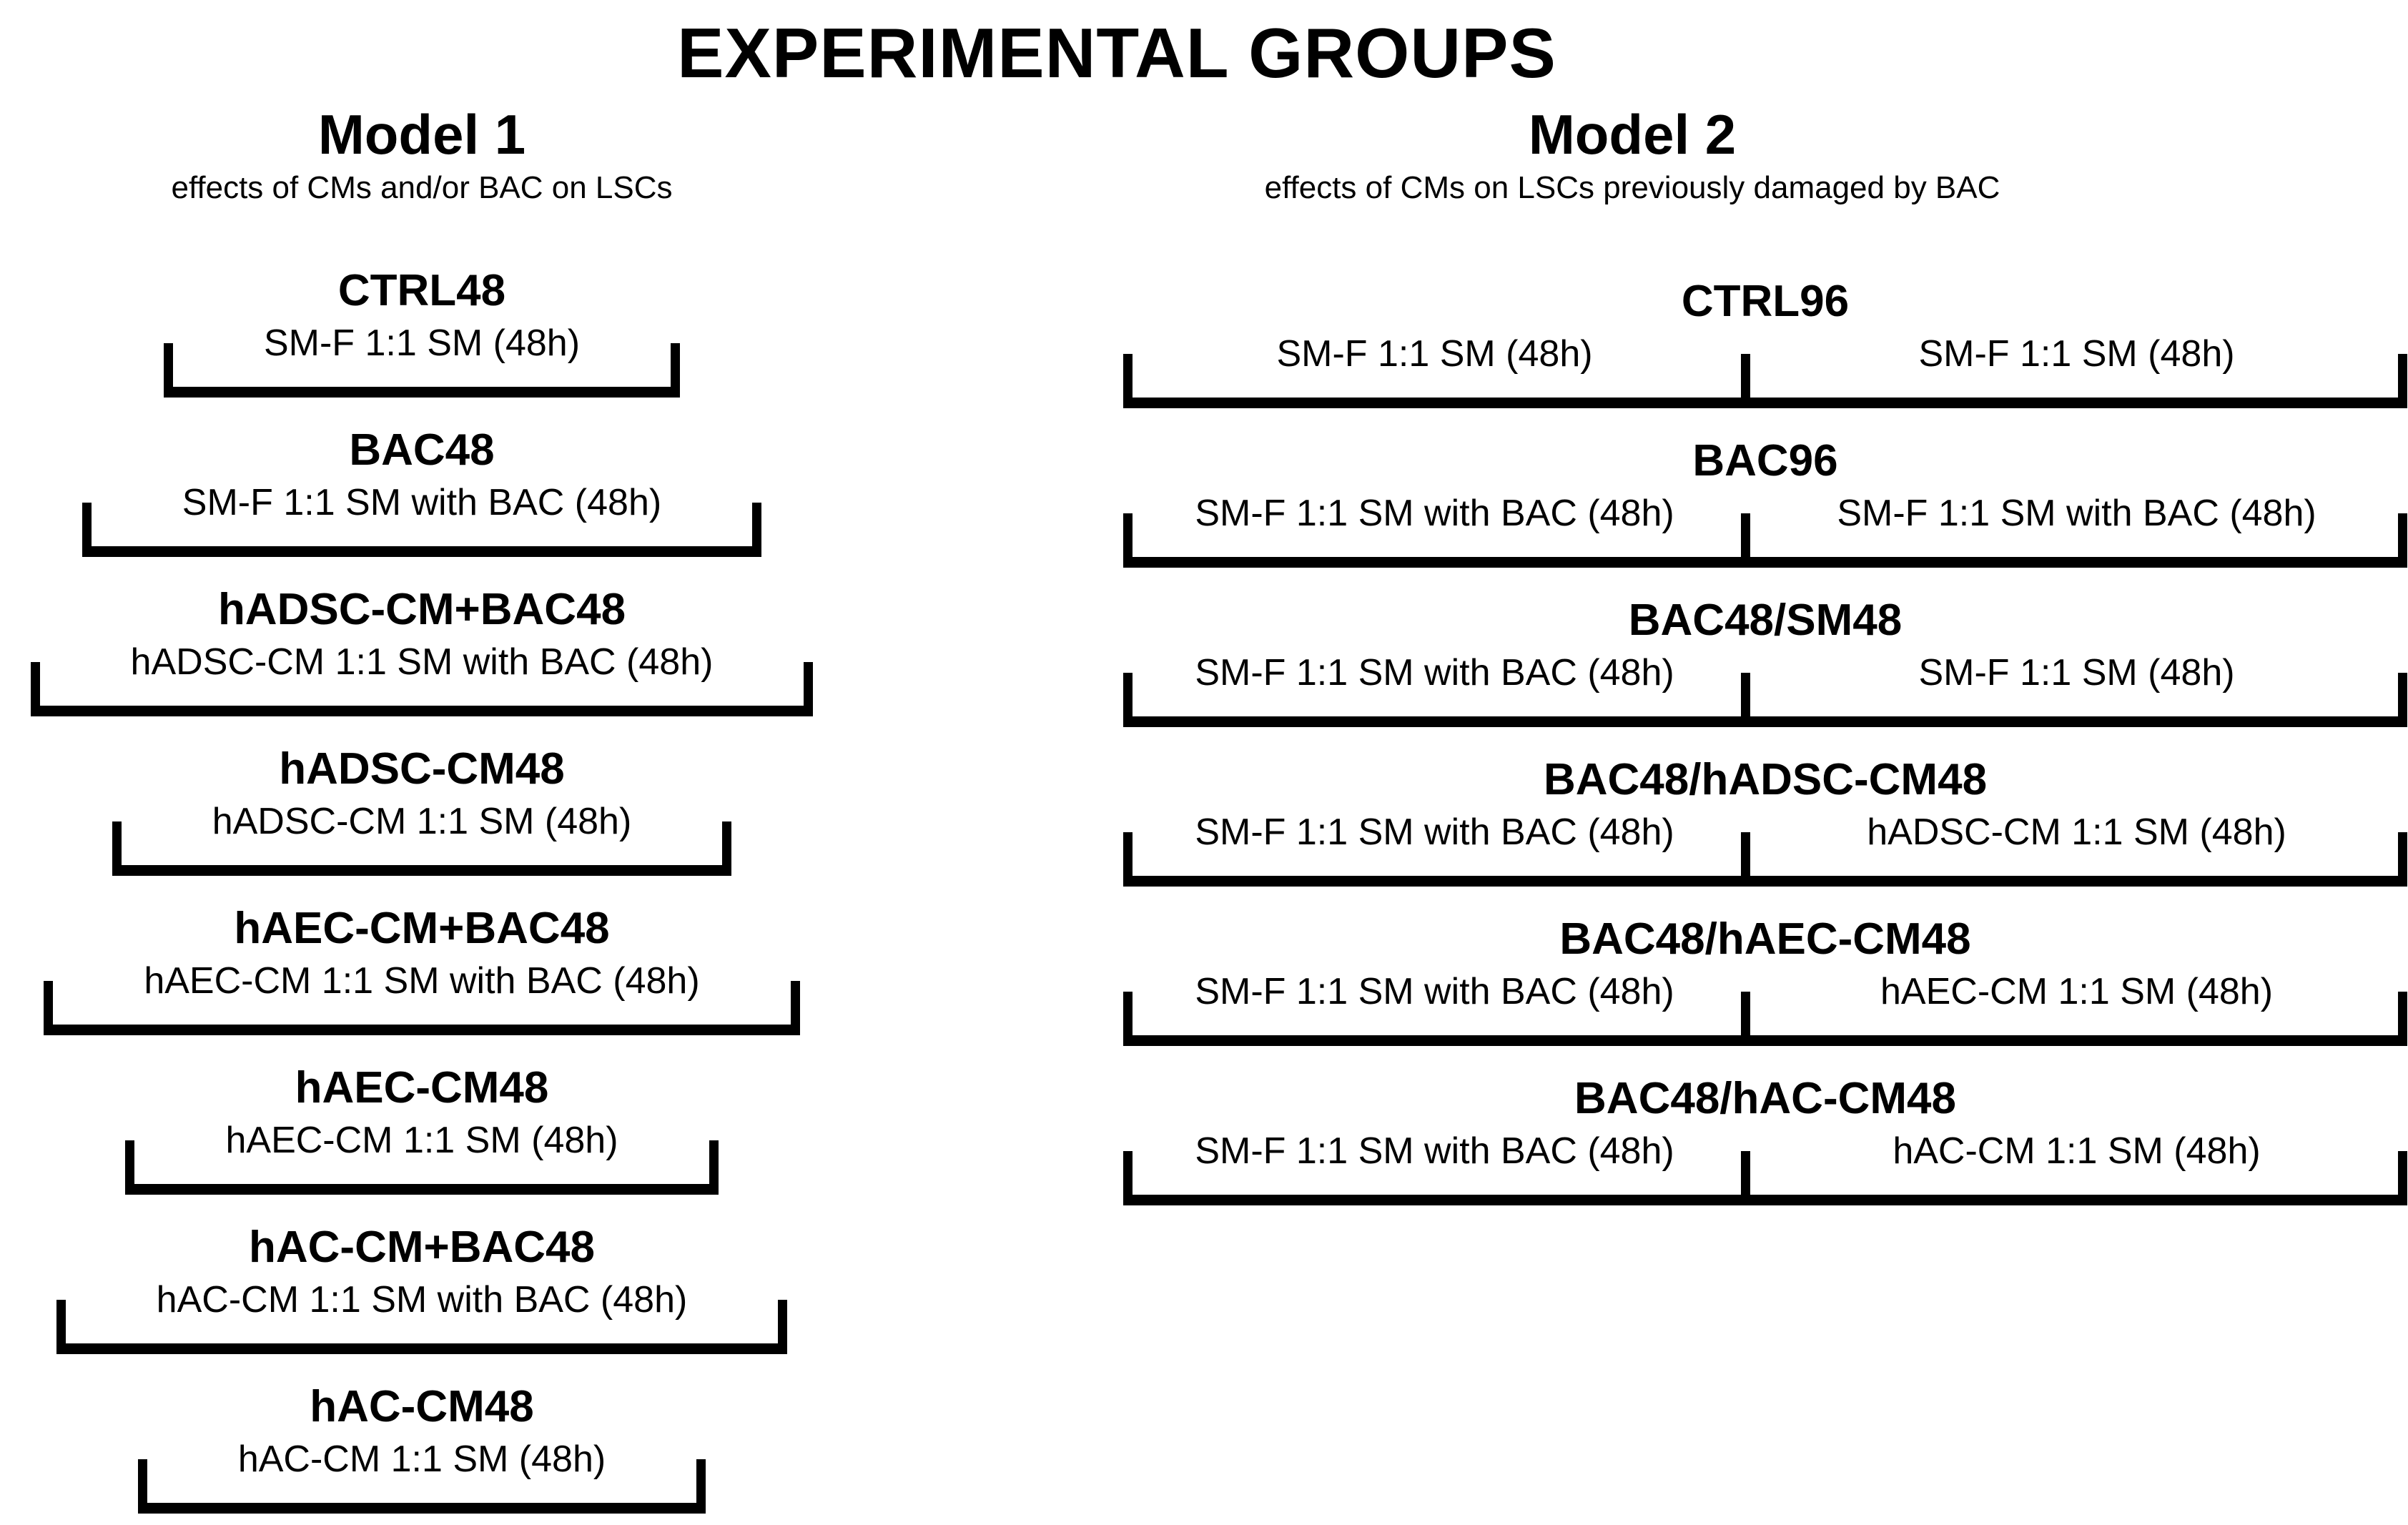 The image size is (2408, 1525). I want to click on treatment-label: hAC-CM 1:1 SM with BAC (48h), so click(422, 1300).